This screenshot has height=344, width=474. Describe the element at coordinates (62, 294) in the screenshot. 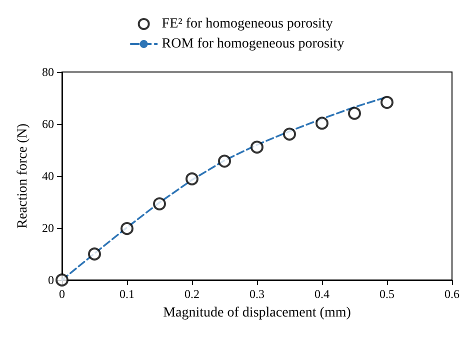

I see `x-tick-label: 0` at that location.